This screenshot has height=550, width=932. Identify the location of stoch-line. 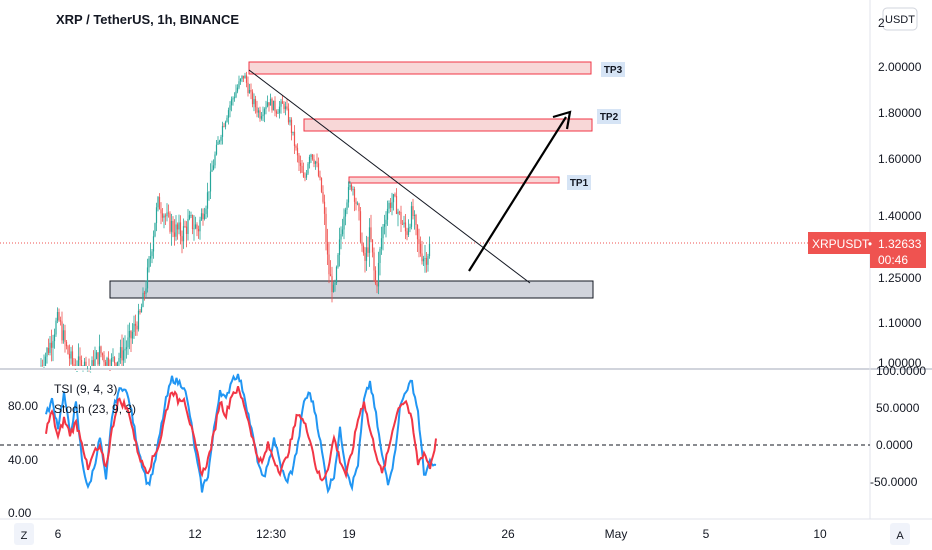
(241, 434).